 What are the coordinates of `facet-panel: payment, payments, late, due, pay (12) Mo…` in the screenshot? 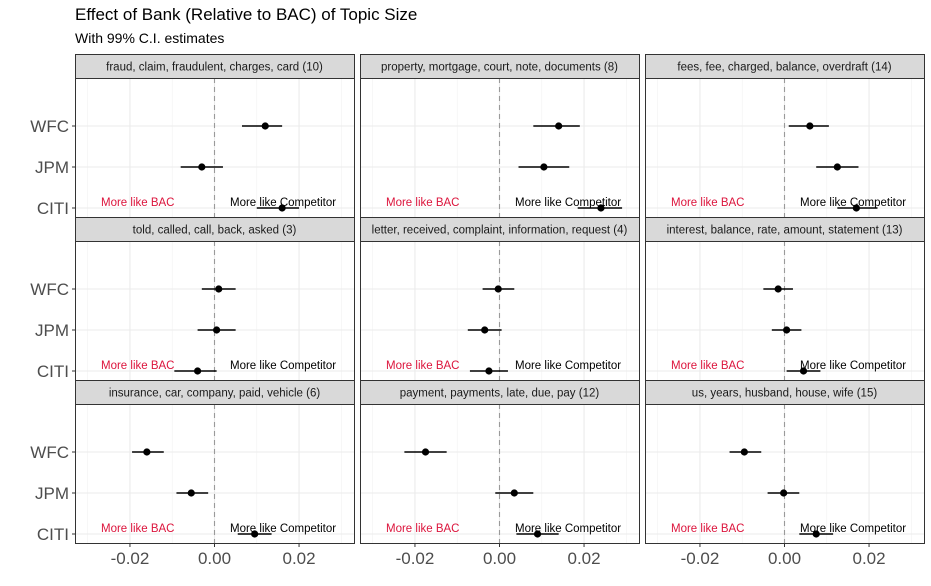 It's located at (500, 474).